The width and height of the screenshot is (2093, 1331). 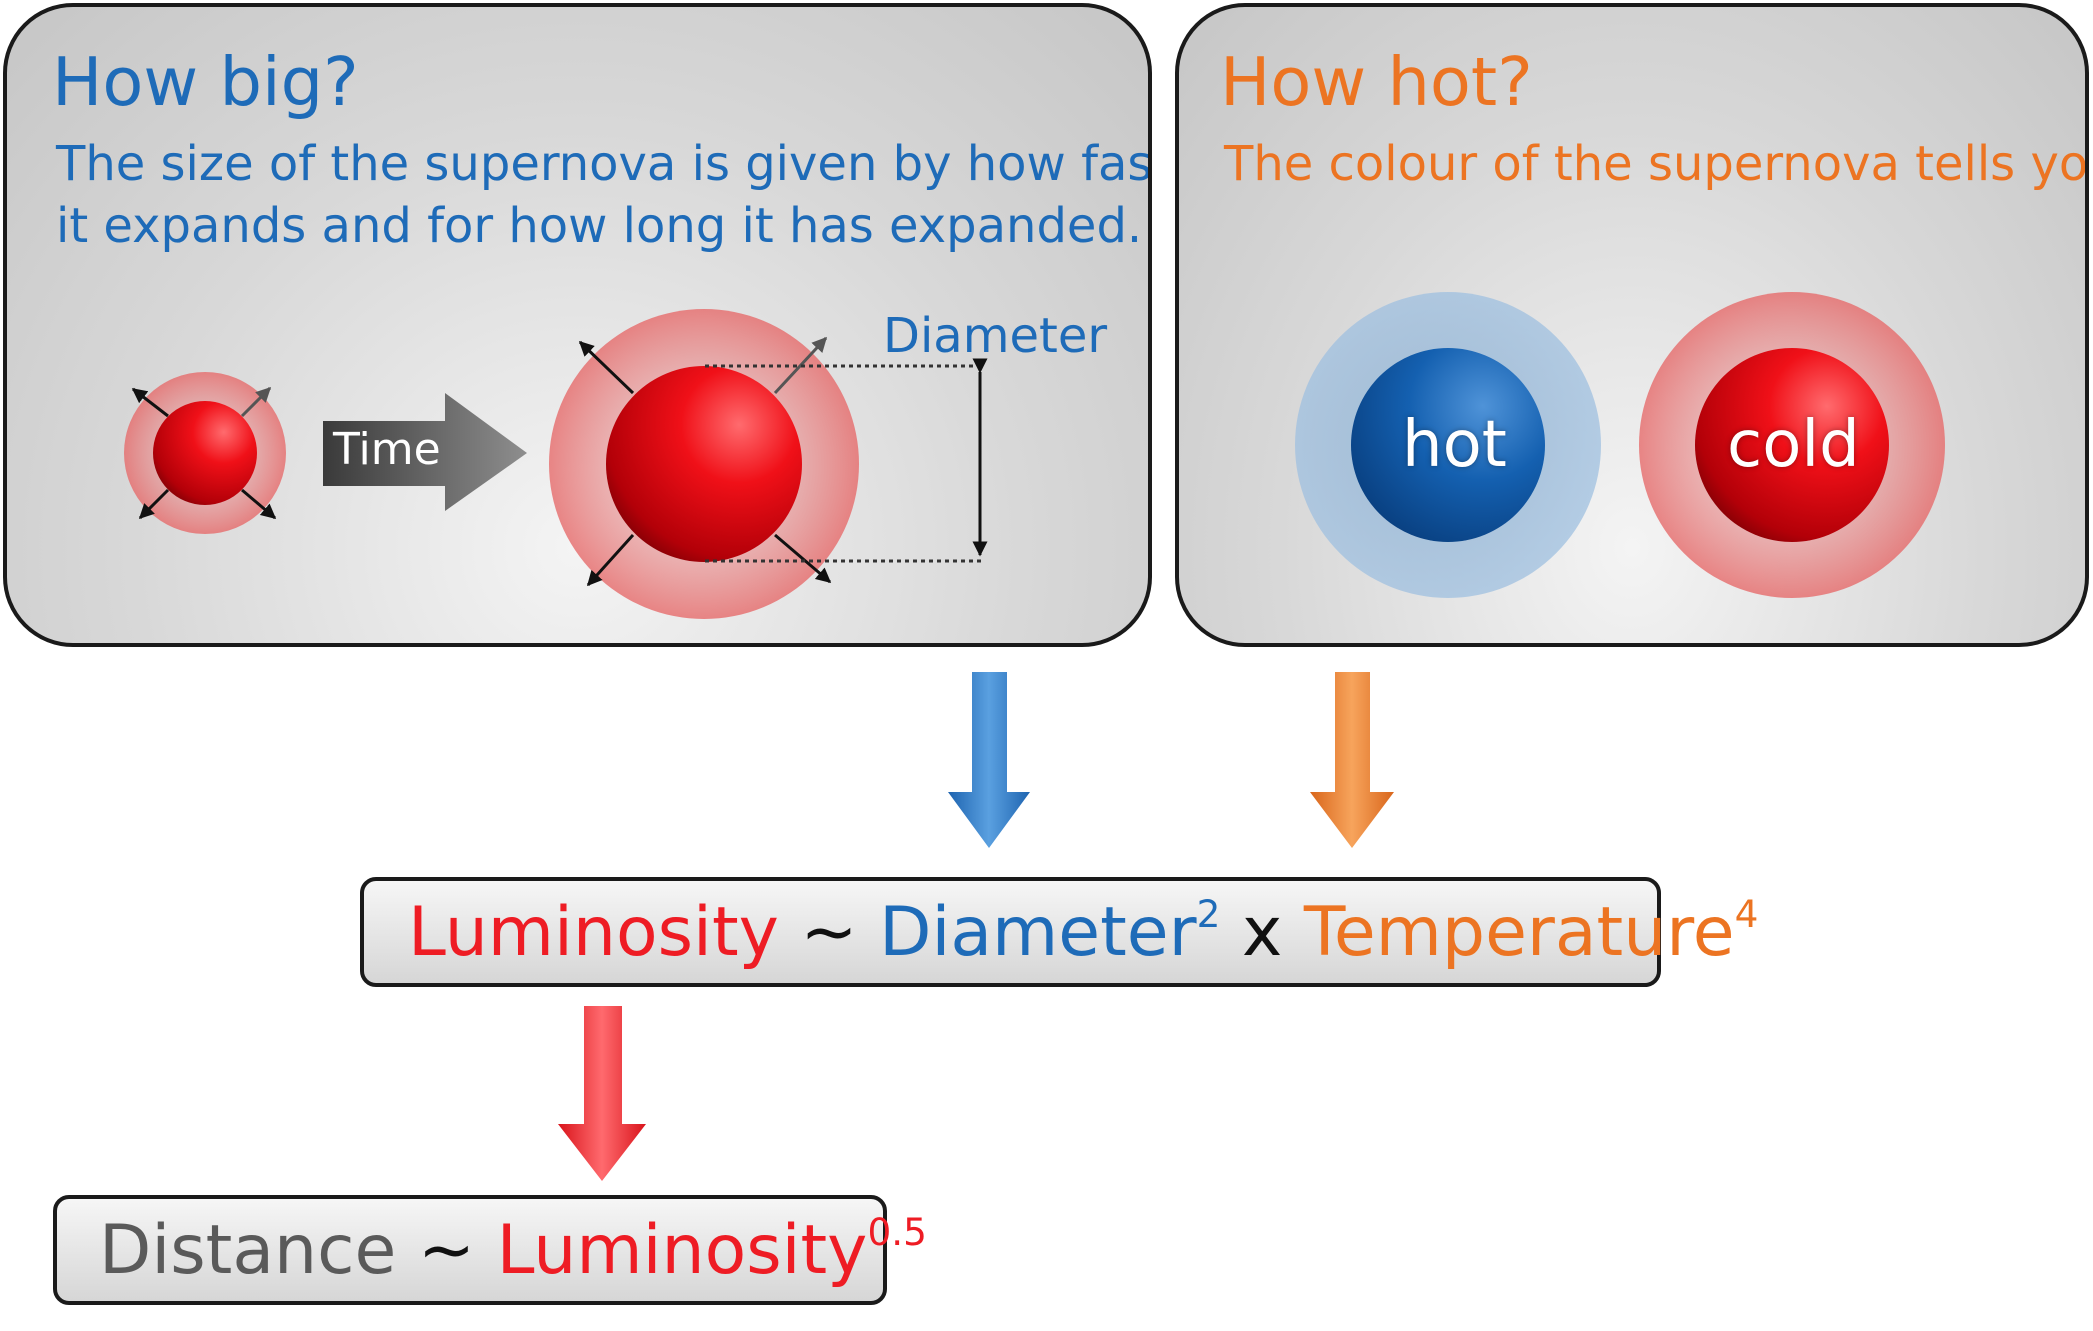 I want to click on large-supernova, so click(x=704, y=464).